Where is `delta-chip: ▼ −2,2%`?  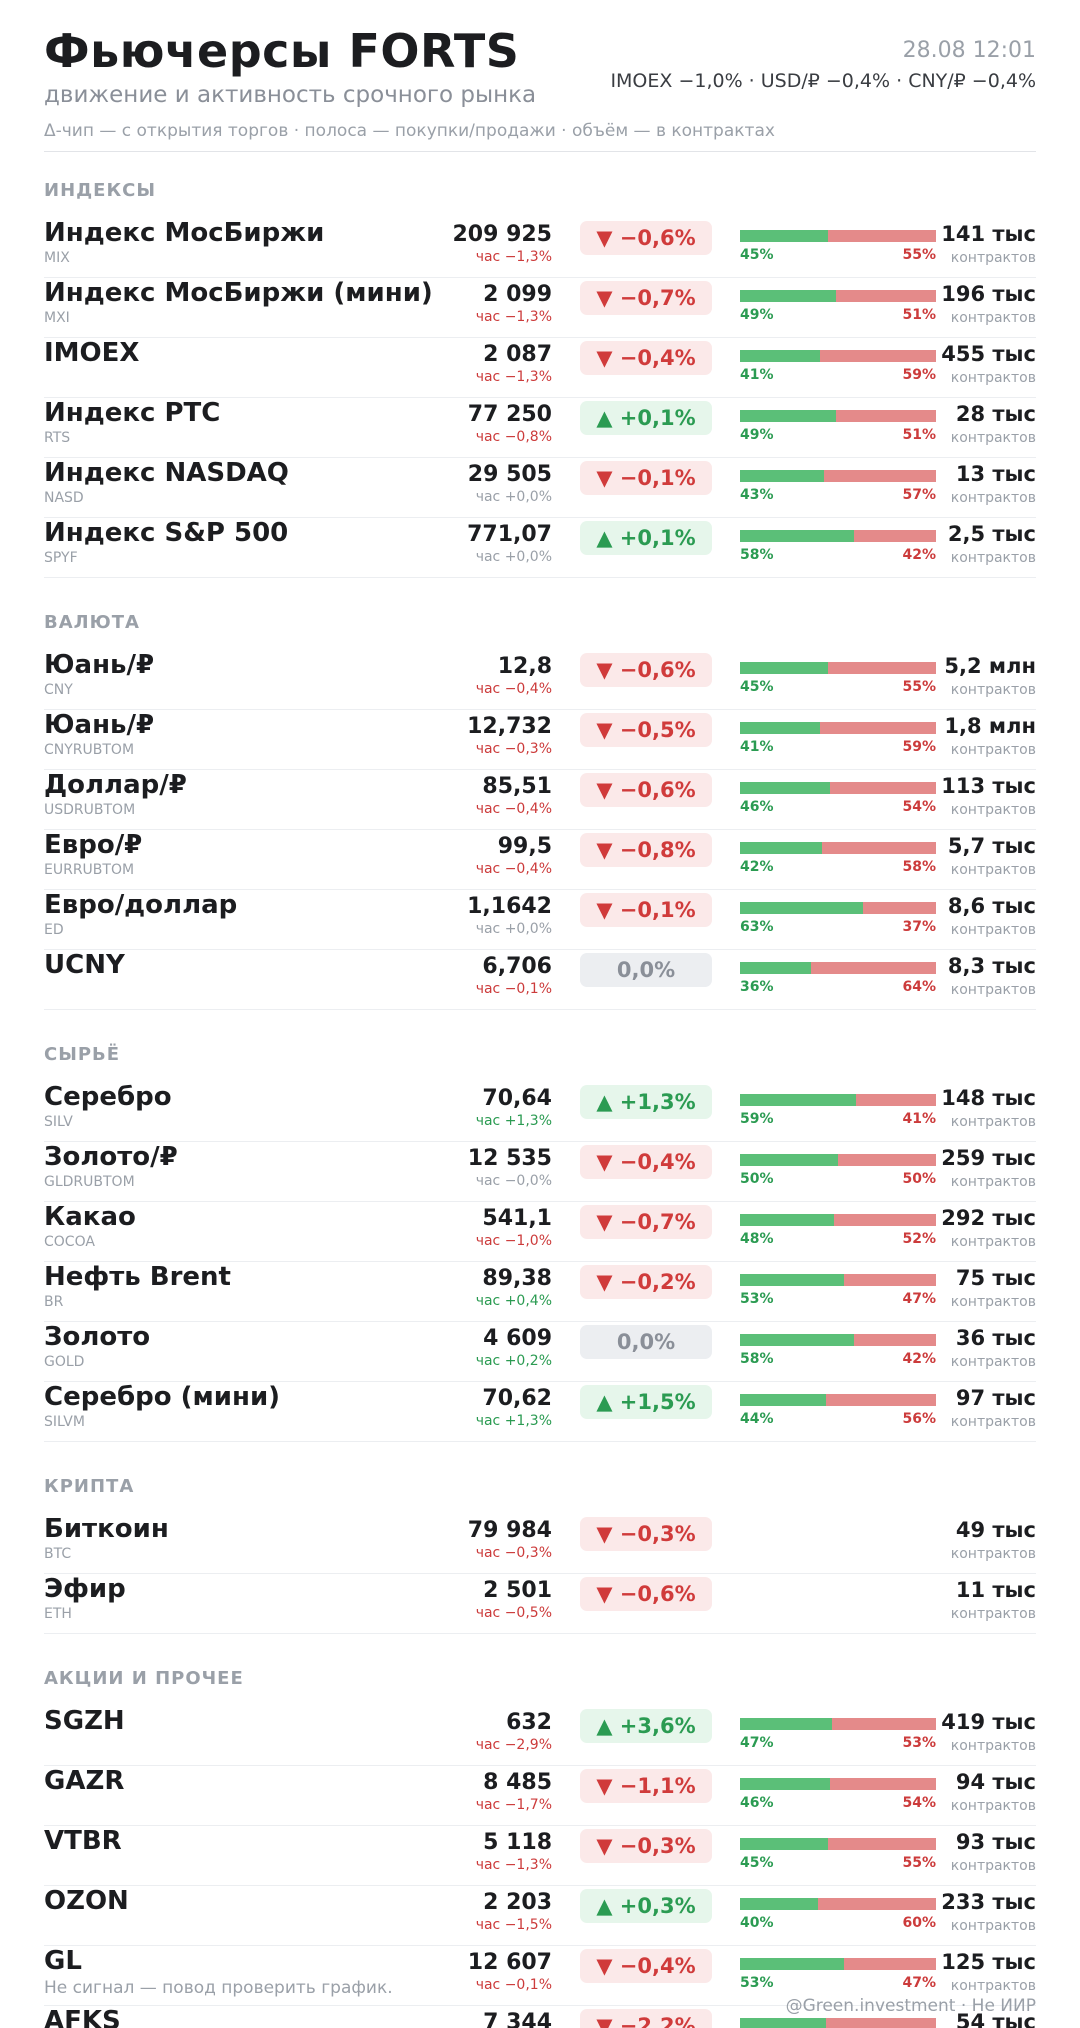
delta-chip: ▼ −2,2% is located at coordinates (646, 2018).